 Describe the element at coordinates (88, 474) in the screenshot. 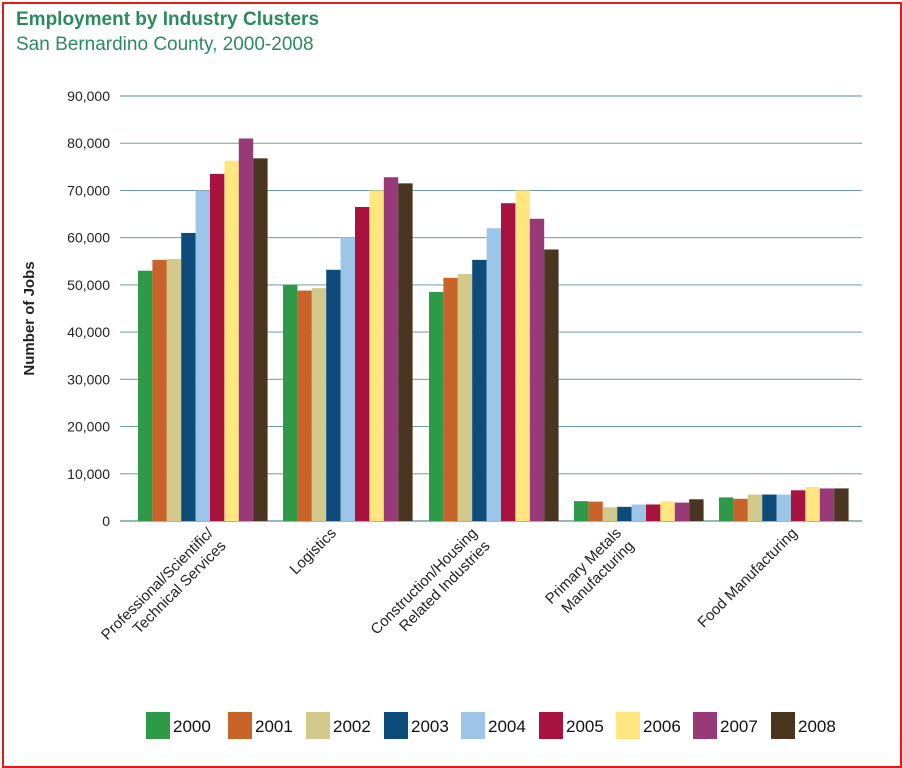

I see `y-tick-label: 10,000` at that location.